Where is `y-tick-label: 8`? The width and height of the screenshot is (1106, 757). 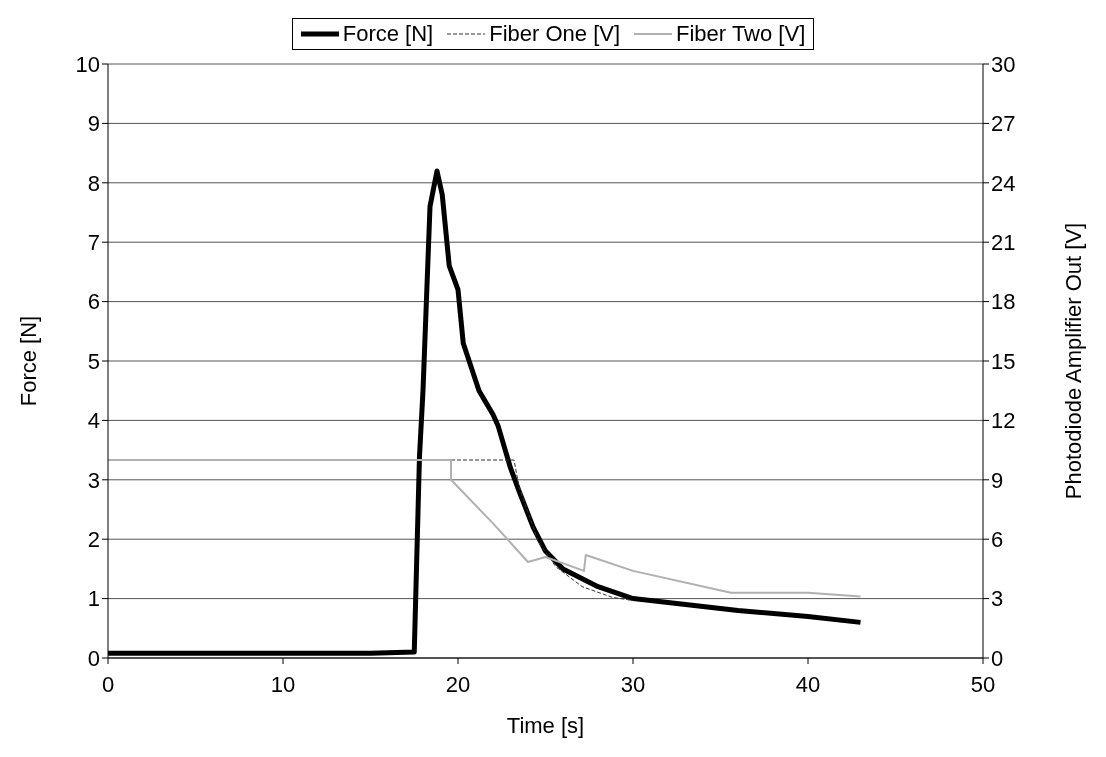 y-tick-label: 8 is located at coordinates (93, 183).